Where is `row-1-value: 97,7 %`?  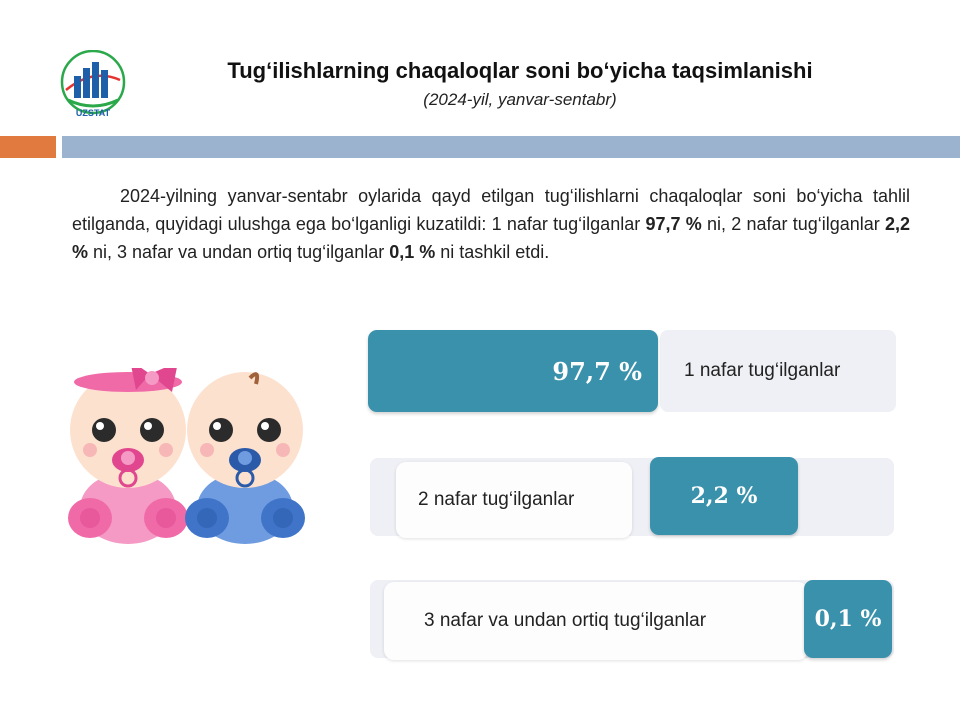
row-1-value: 97,7 % is located at coordinates (513, 371).